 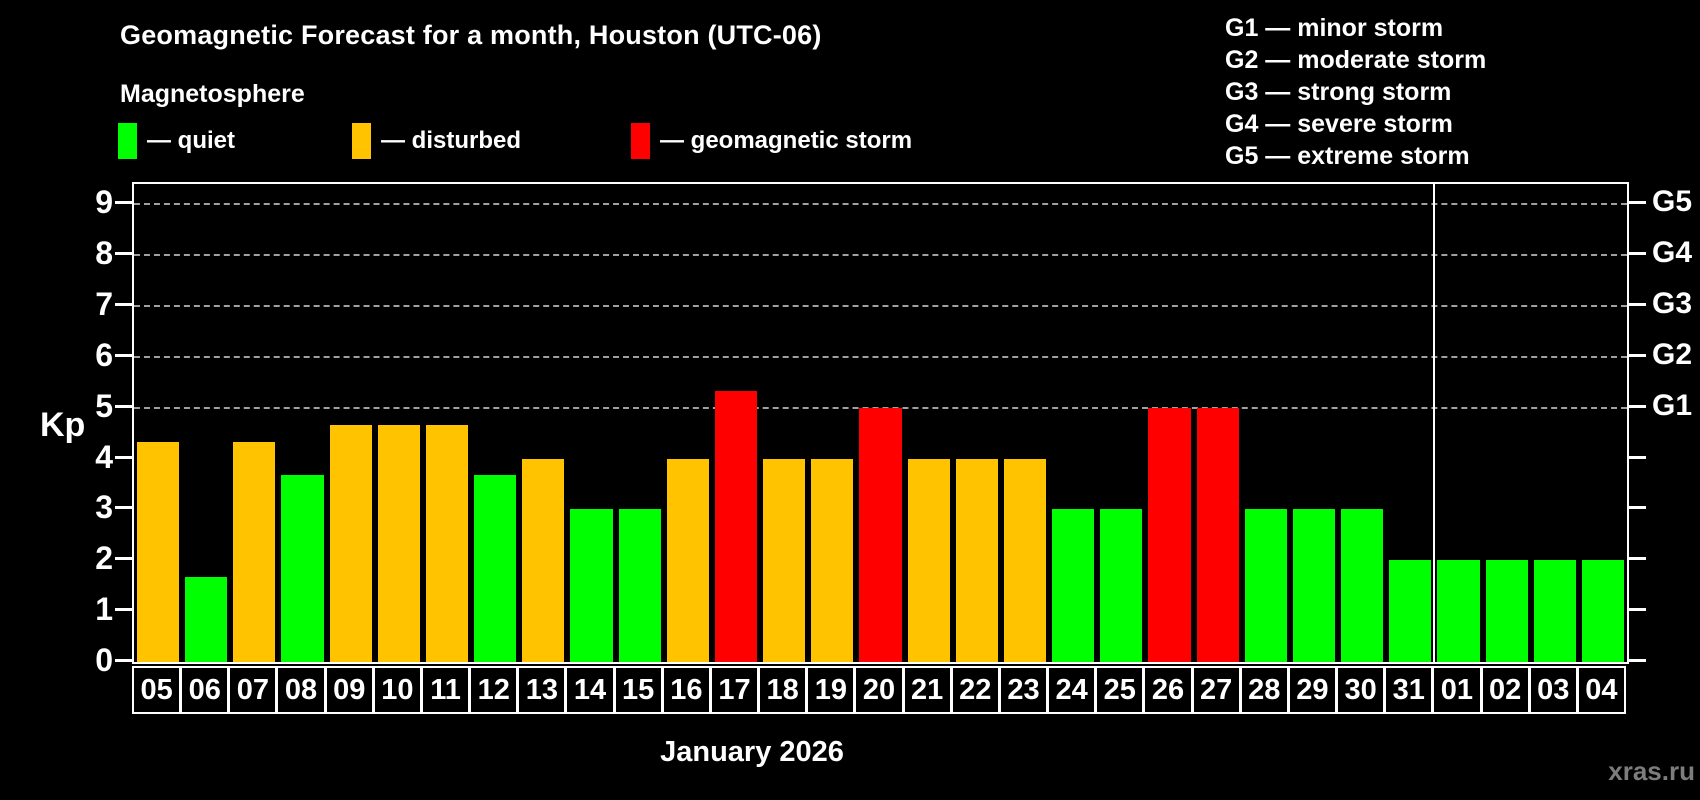 What do you see at coordinates (157, 690) in the screenshot?
I see `x-axis-date-05: 05` at bounding box center [157, 690].